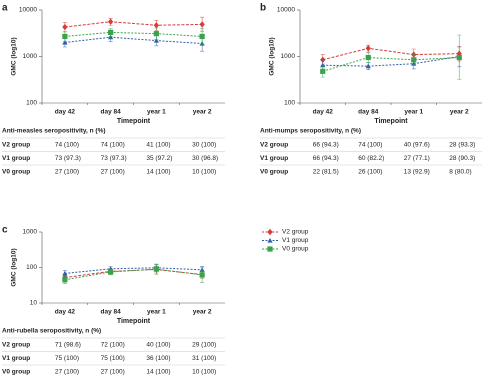 Image resolution: width=500 pixels, height=377 pixels. I want to click on table-cell: 8 (80.0), so click(460, 172).